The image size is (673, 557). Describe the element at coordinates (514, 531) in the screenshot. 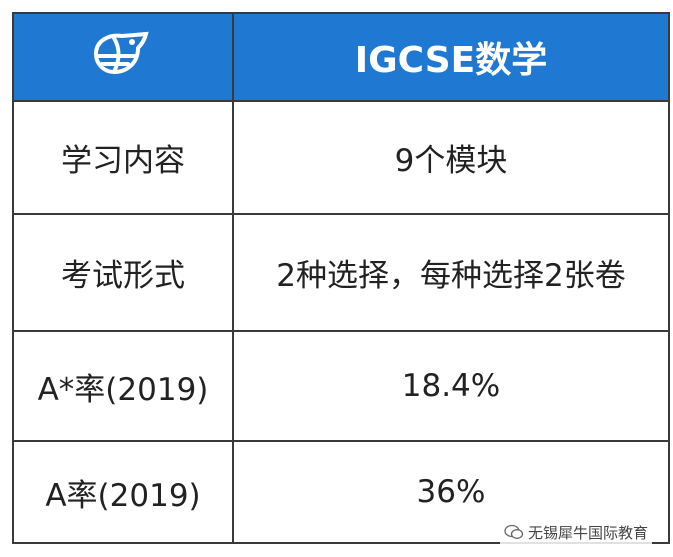

I see `wechat-icon` at that location.